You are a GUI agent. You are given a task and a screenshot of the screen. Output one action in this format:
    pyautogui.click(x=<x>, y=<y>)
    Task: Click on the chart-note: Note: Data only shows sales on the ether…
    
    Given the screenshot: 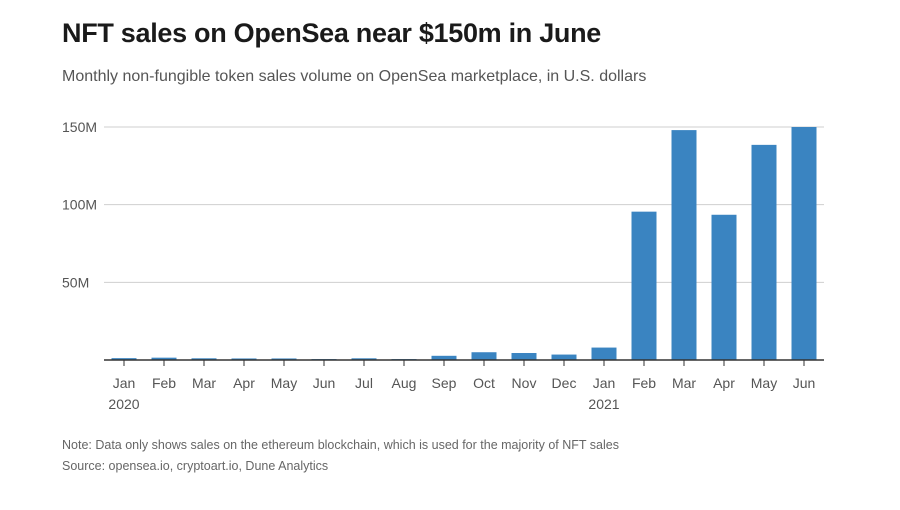 What is the action you would take?
    pyautogui.click(x=340, y=445)
    